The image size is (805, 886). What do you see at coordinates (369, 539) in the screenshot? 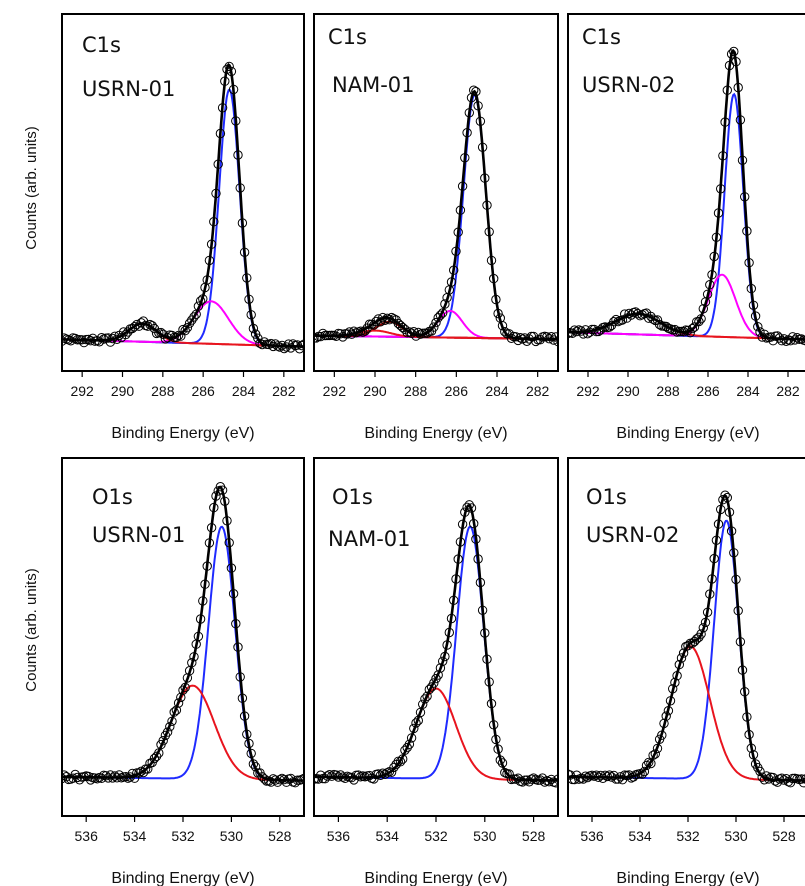
I see `panel-sample-label: NAM-01` at bounding box center [369, 539].